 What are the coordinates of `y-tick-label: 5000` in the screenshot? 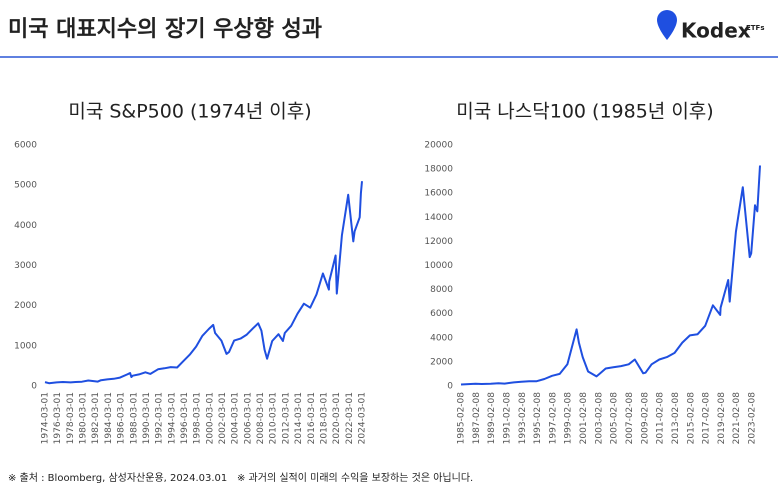 It's located at (25, 186).